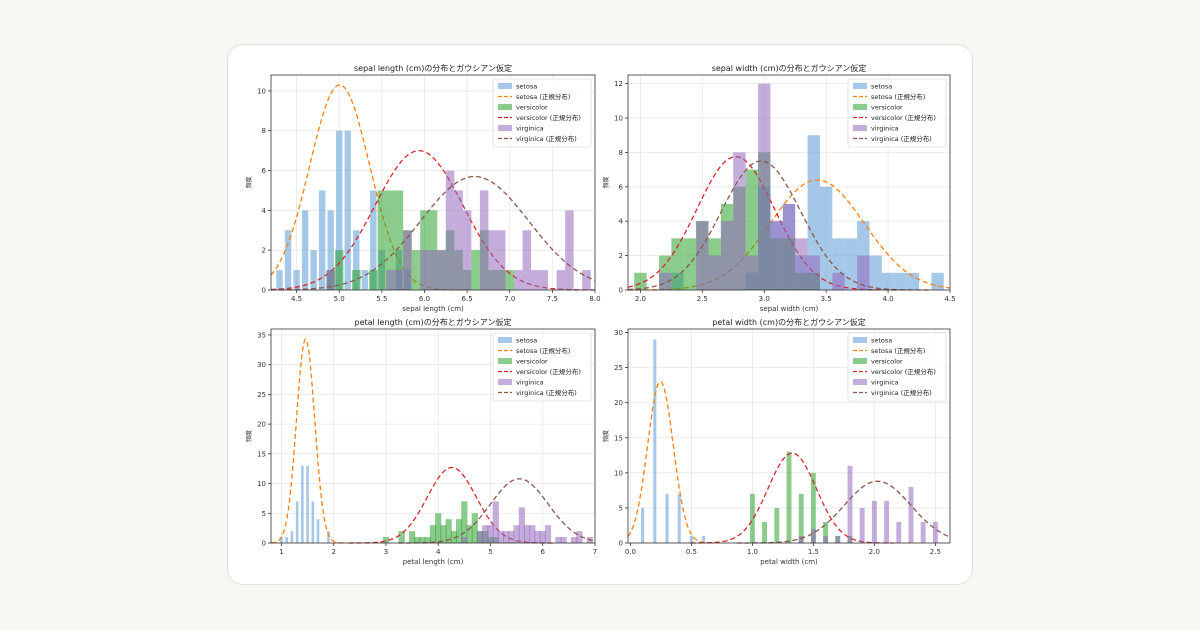 The width and height of the screenshot is (1200, 630). What do you see at coordinates (433, 68) in the screenshot?
I see `chart-title: sepal length (cm)の分布とガウシアン仮定` at bounding box center [433, 68].